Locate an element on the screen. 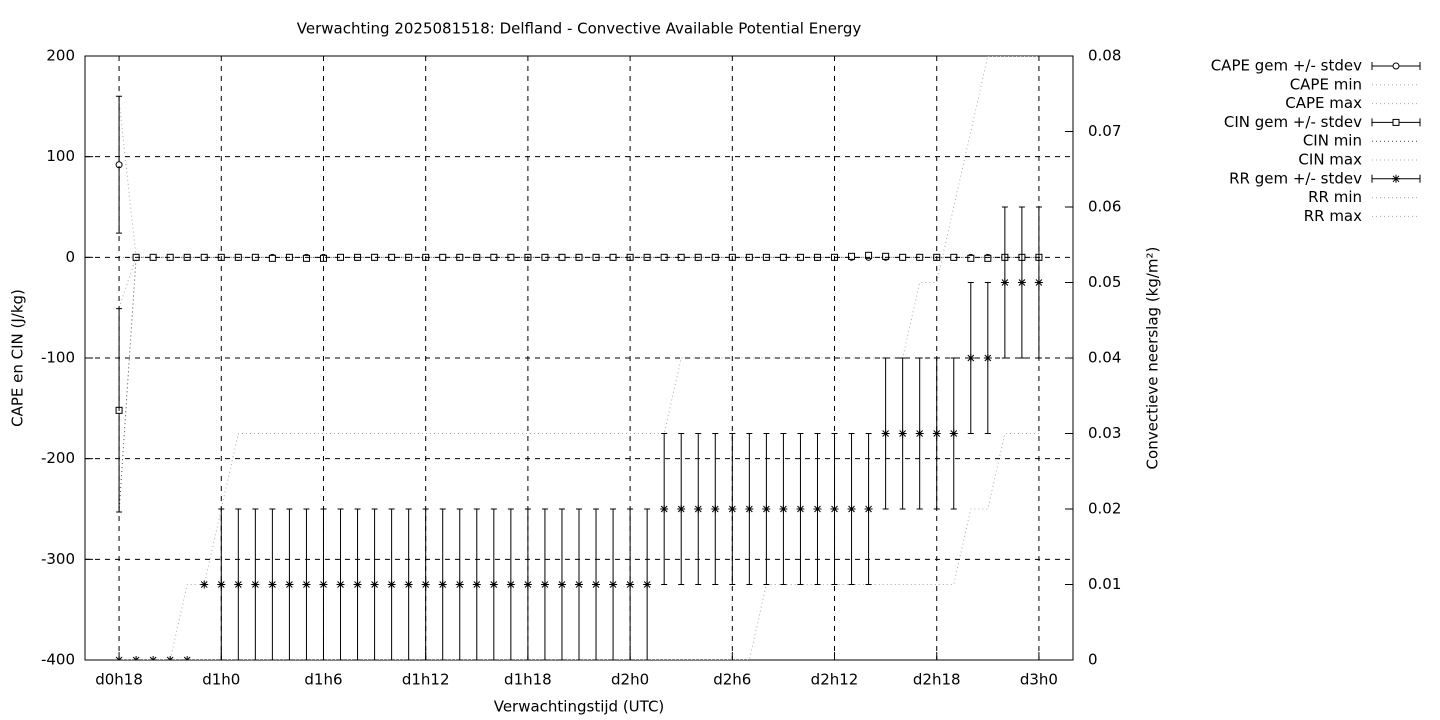 The height and width of the screenshot is (720, 1440). x-tick-label: d2h6 is located at coordinates (732, 680).